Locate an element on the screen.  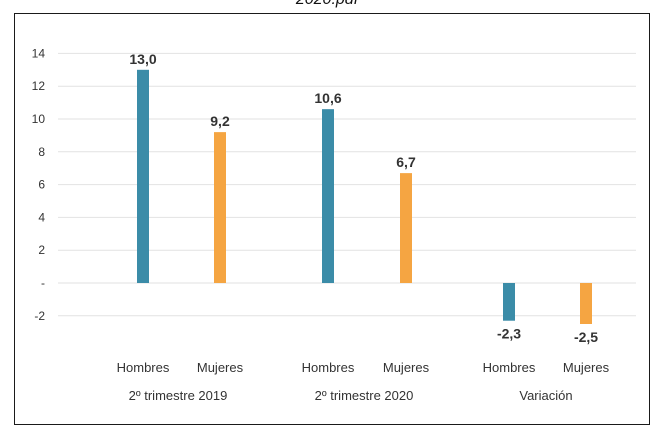
data-label: 6,7 is located at coordinates (406, 162).